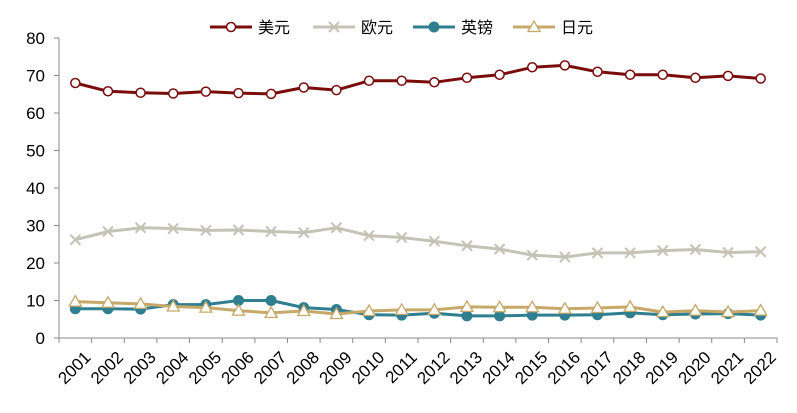 Image resolution: width=797 pixels, height=413 pixels. What do you see at coordinates (477, 27) in the screenshot?
I see `legend-label: 英镑` at bounding box center [477, 27].